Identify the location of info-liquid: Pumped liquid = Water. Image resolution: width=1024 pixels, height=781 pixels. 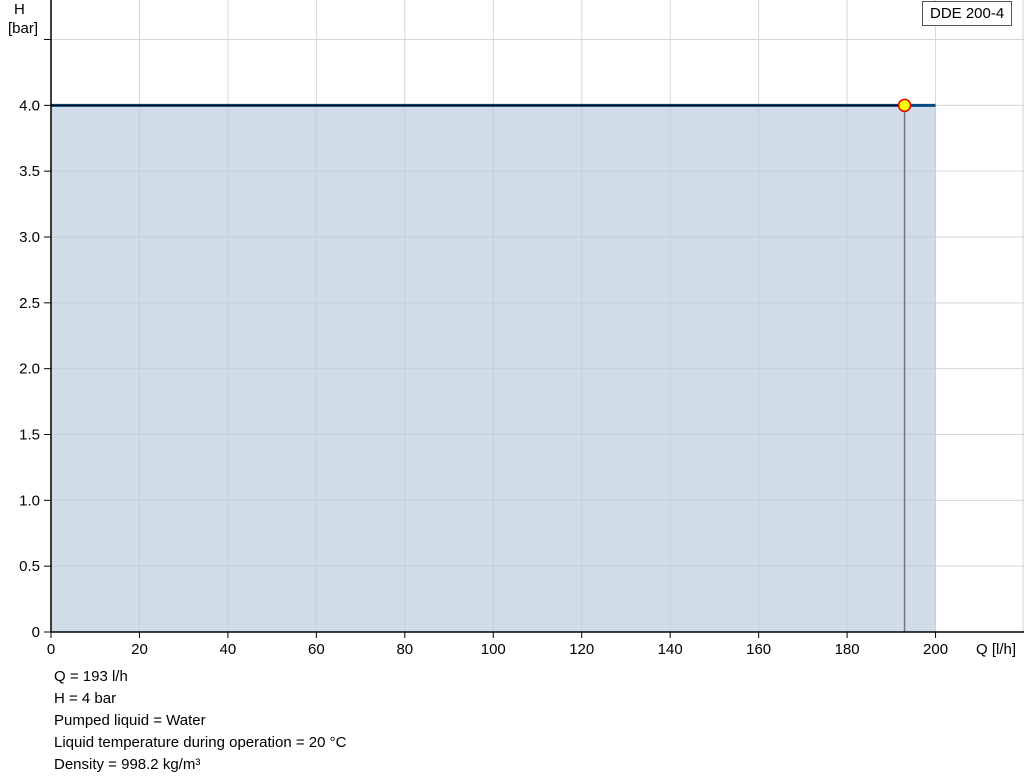
(130, 720).